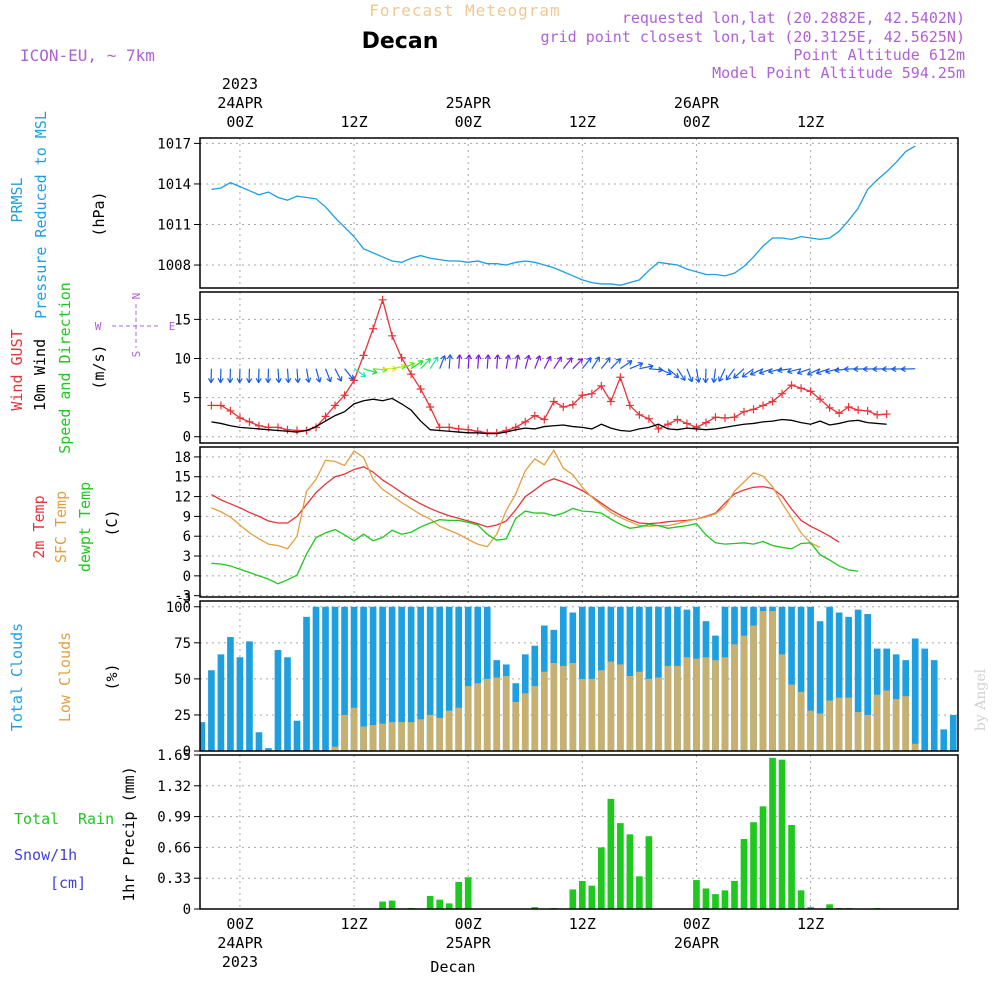  I want to click on pressure-unit: (hPa), so click(99, 213).